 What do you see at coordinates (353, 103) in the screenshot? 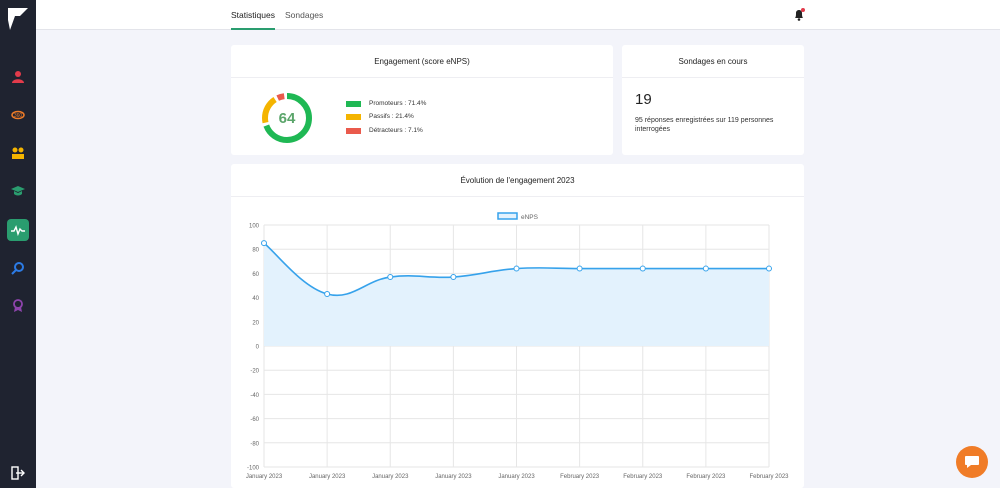
I see `legend-swatch-promoteurs` at bounding box center [353, 103].